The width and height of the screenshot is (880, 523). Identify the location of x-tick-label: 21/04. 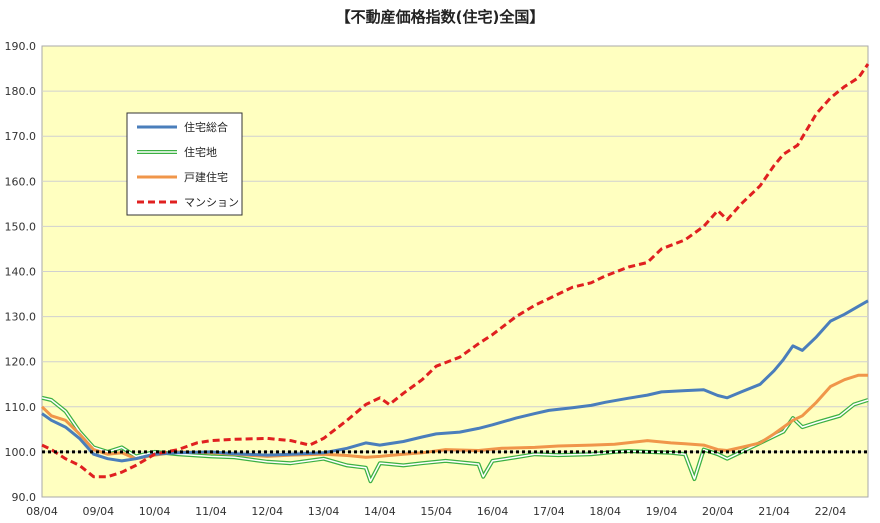
(774, 511).